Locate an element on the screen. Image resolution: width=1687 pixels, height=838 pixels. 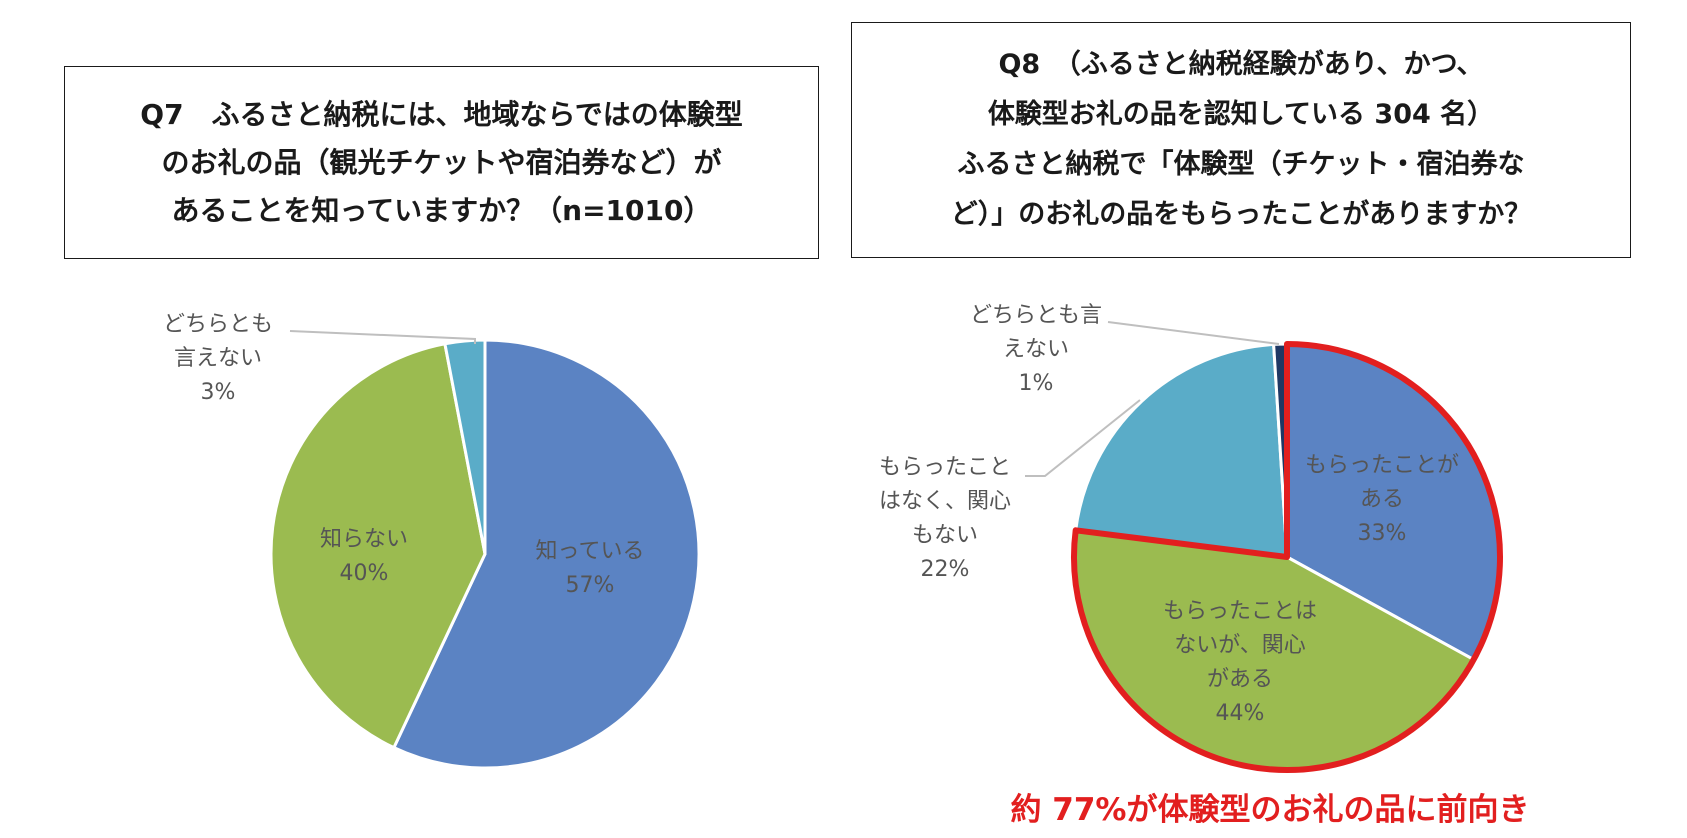
q8-question-line: 体験型お礼の品を認知している 304 名） is located at coordinates (1241, 114).